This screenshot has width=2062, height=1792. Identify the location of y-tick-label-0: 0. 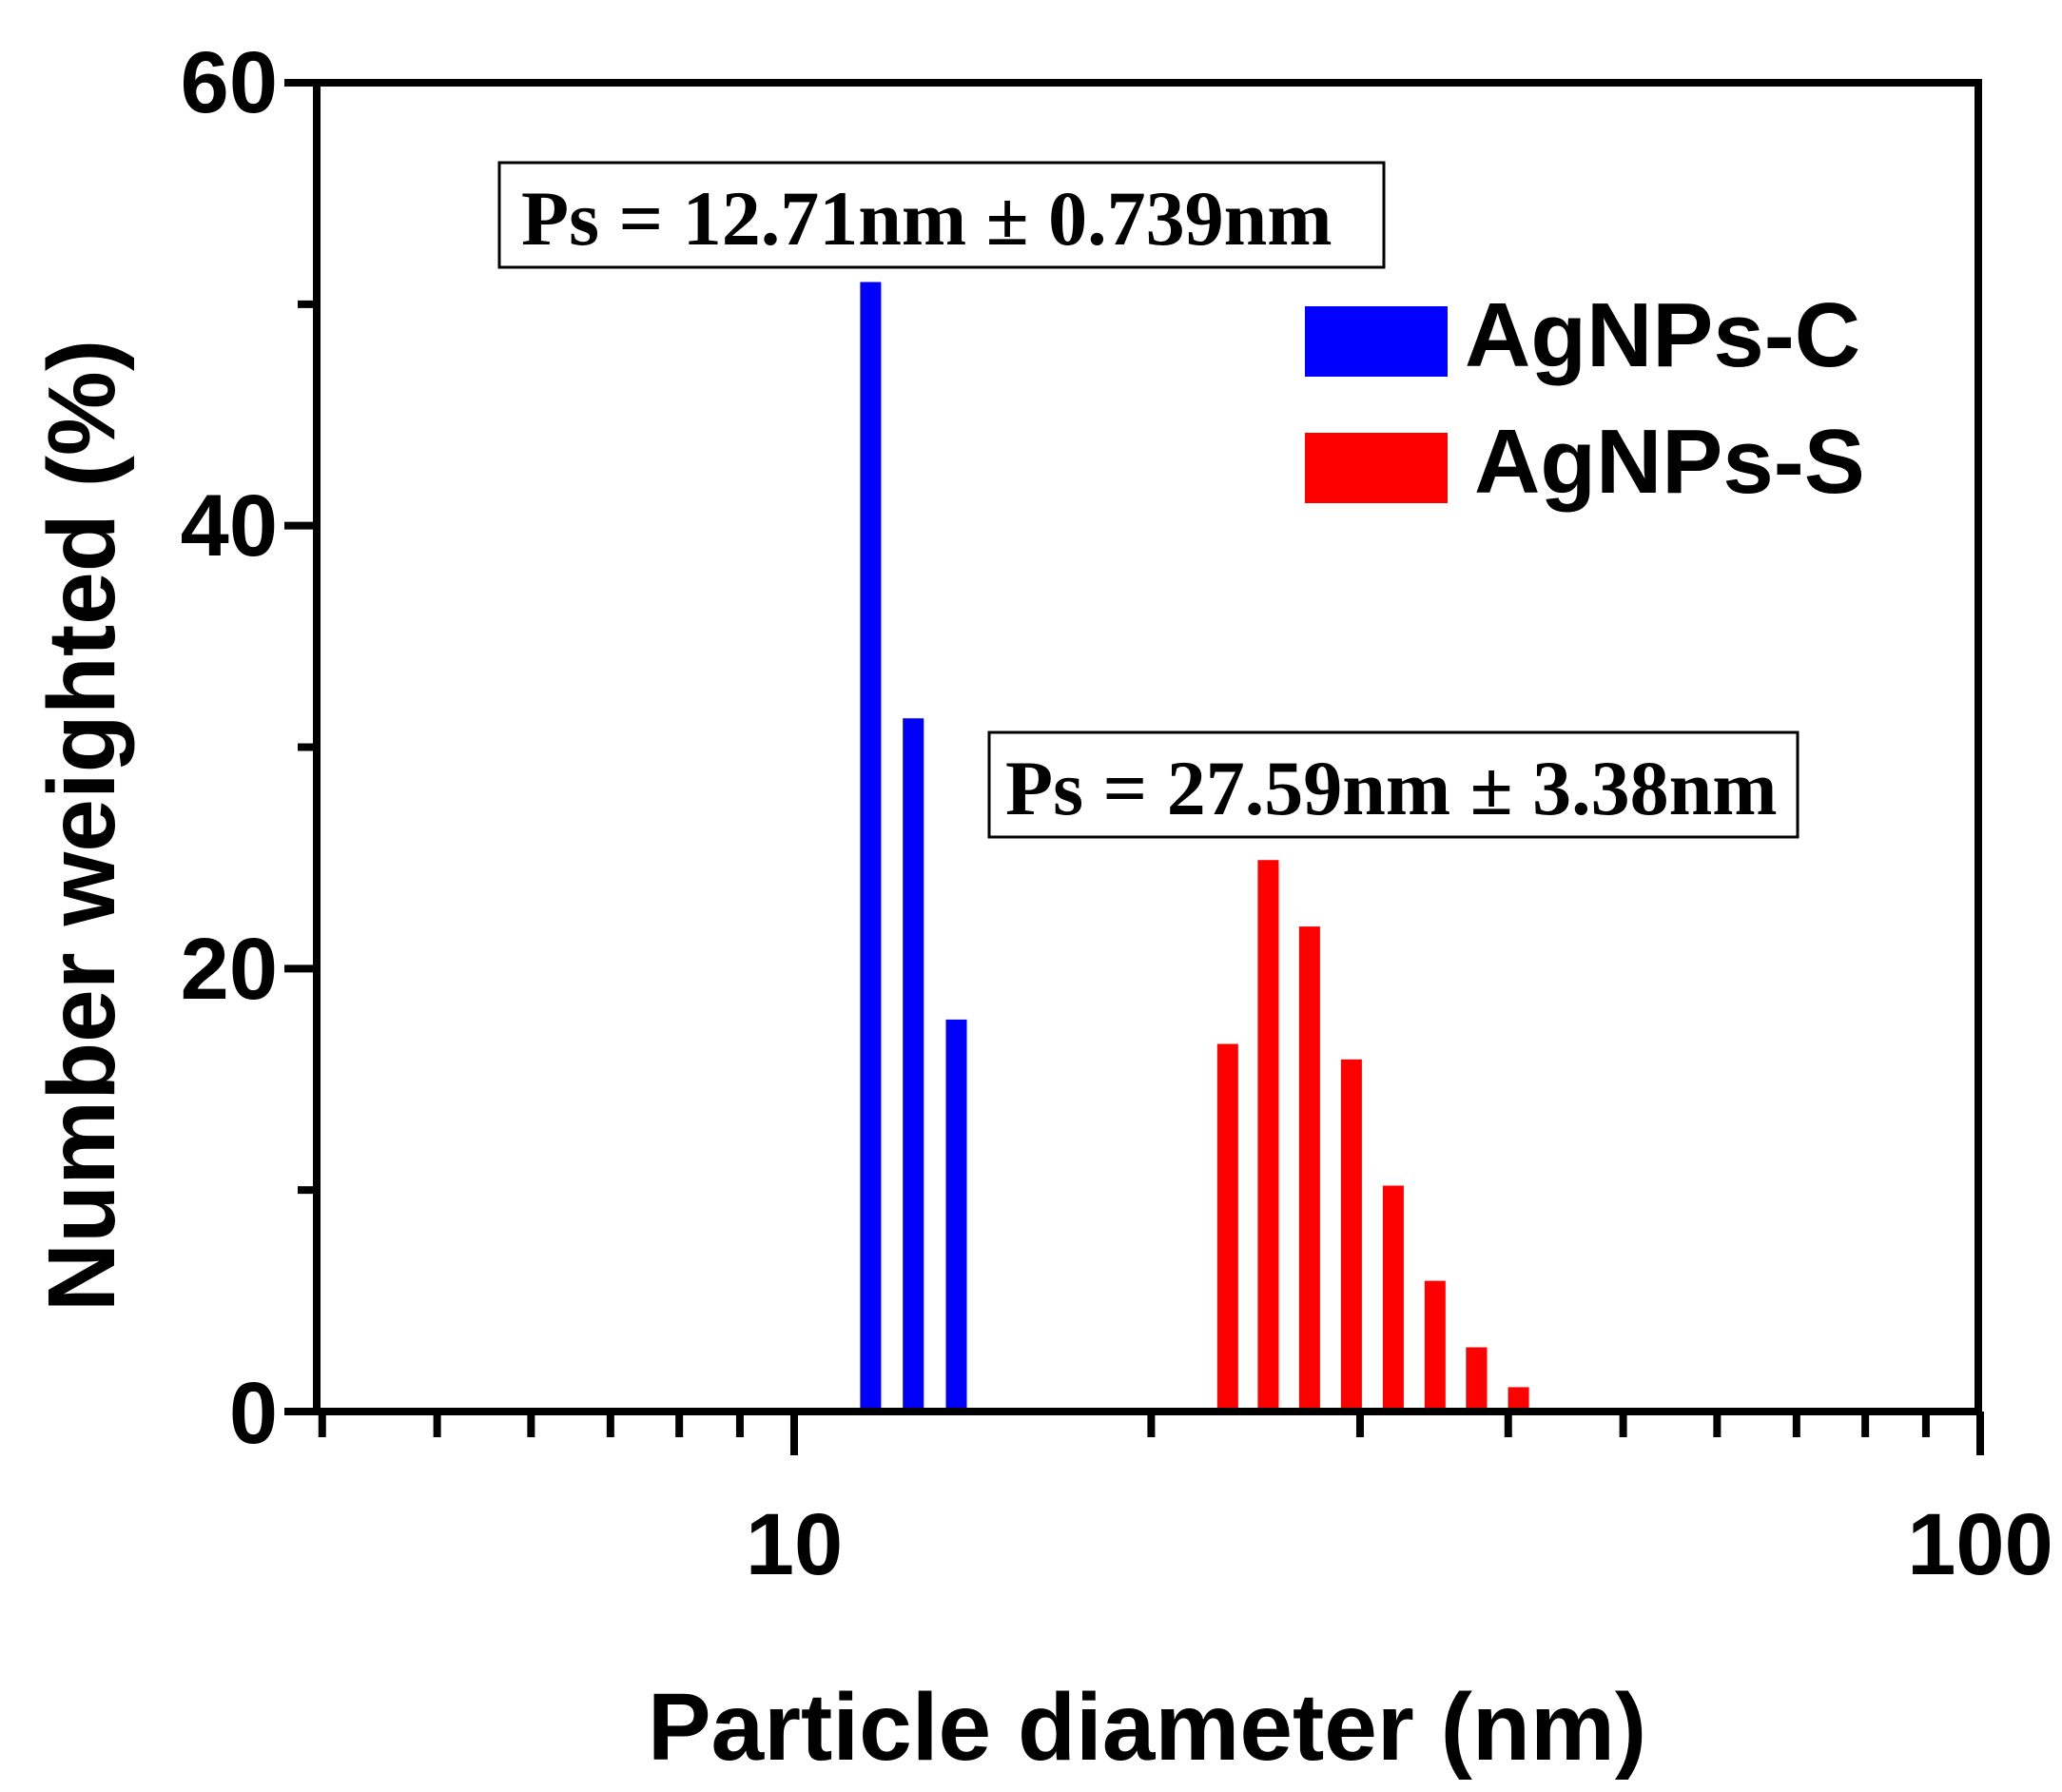
(254, 1413).